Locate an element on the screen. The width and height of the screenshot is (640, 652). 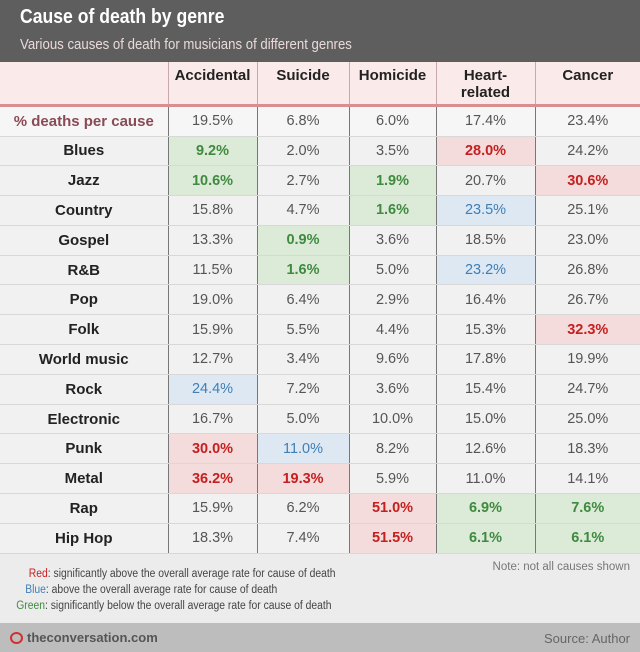
data-cell: 19.3% is located at coordinates (302, 479).